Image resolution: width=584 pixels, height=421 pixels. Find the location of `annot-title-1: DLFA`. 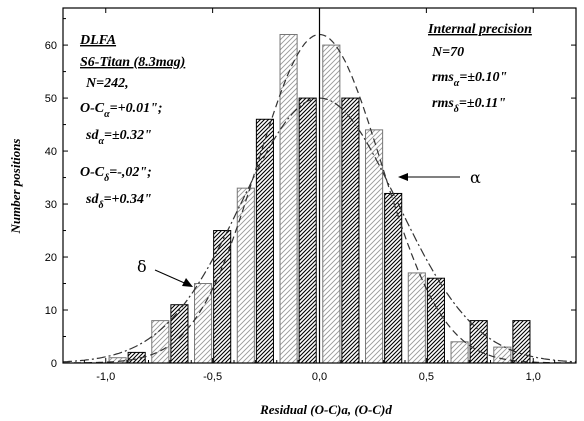

annot-title-1: DLFA is located at coordinates (97, 40).